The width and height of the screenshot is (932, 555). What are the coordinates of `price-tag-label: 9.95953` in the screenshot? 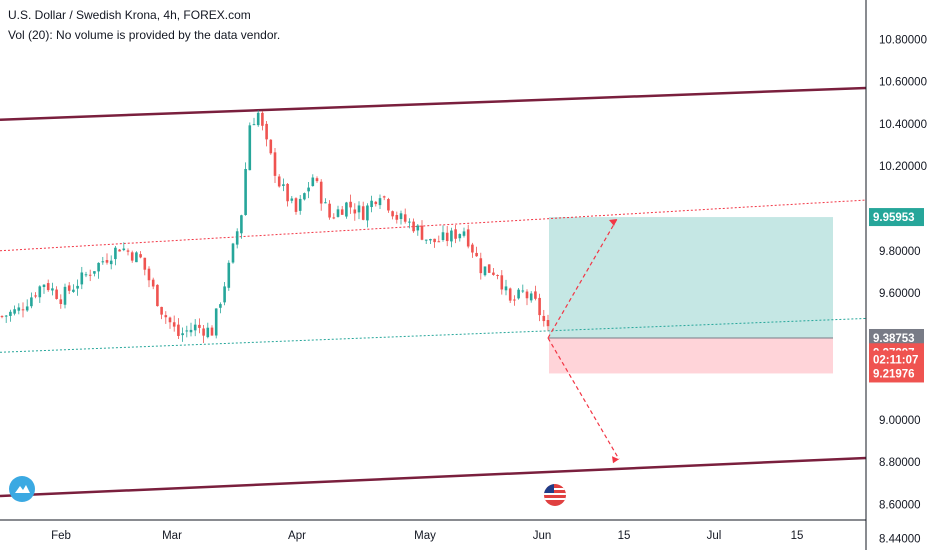 It's located at (894, 218).